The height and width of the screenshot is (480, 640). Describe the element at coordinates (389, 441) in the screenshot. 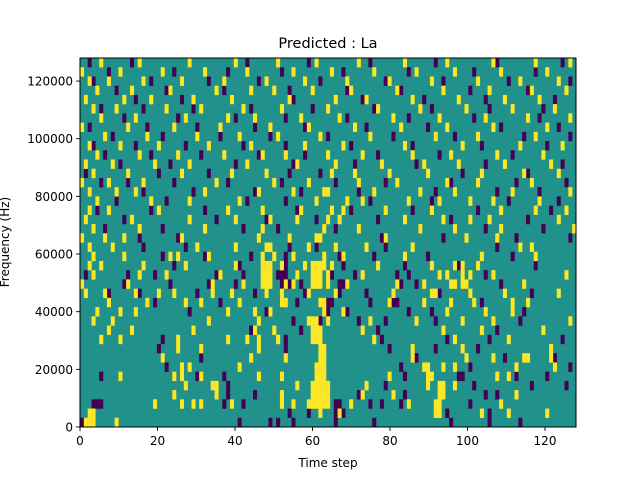

I see `x-tick-label: 80` at that location.